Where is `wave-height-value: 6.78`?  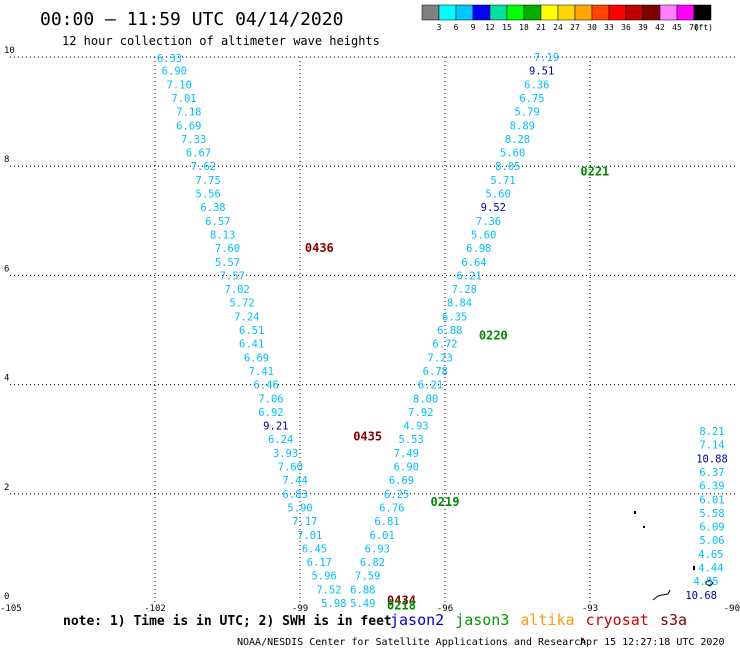 wave-height-value: 6.78 is located at coordinates (435, 372).